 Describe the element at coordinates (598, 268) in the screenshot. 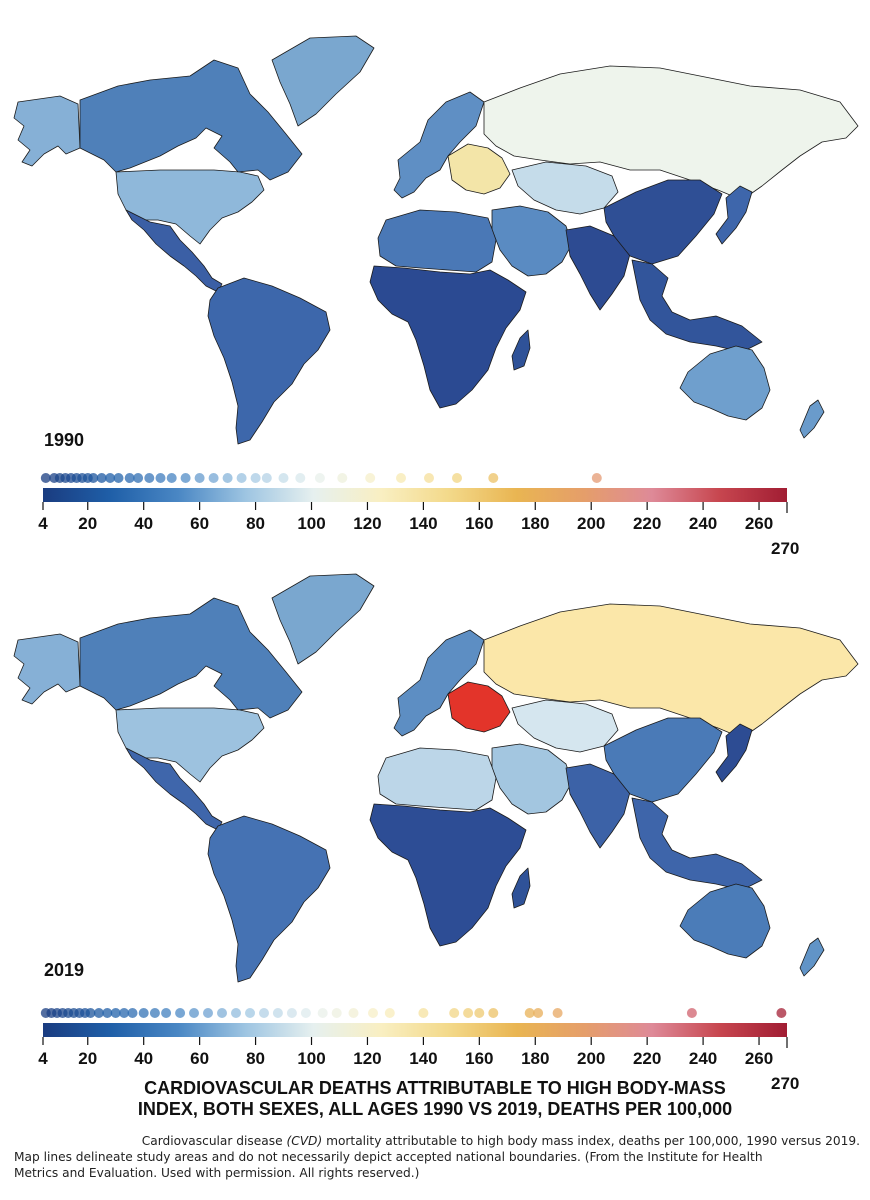

I see `south-asia-region` at that location.